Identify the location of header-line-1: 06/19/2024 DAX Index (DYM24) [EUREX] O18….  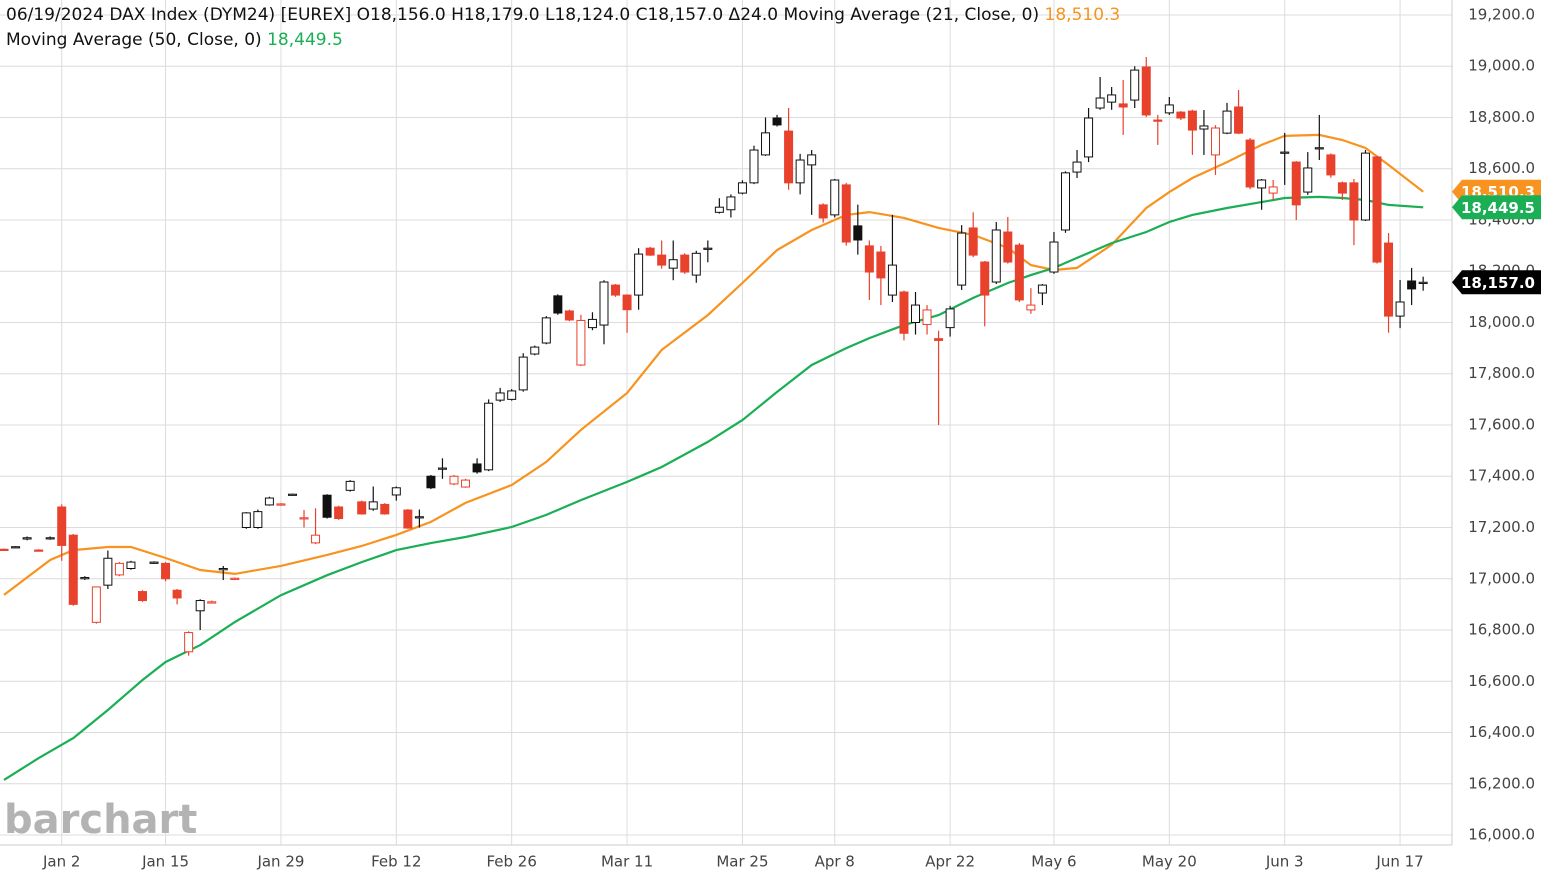
(563, 15).